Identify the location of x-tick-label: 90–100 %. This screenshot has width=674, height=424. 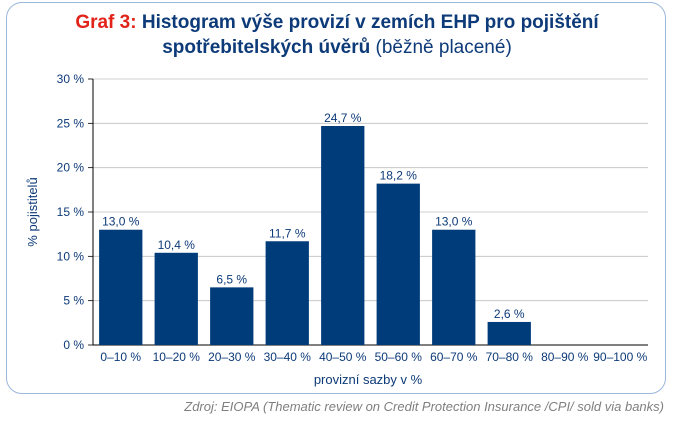
(620, 357).